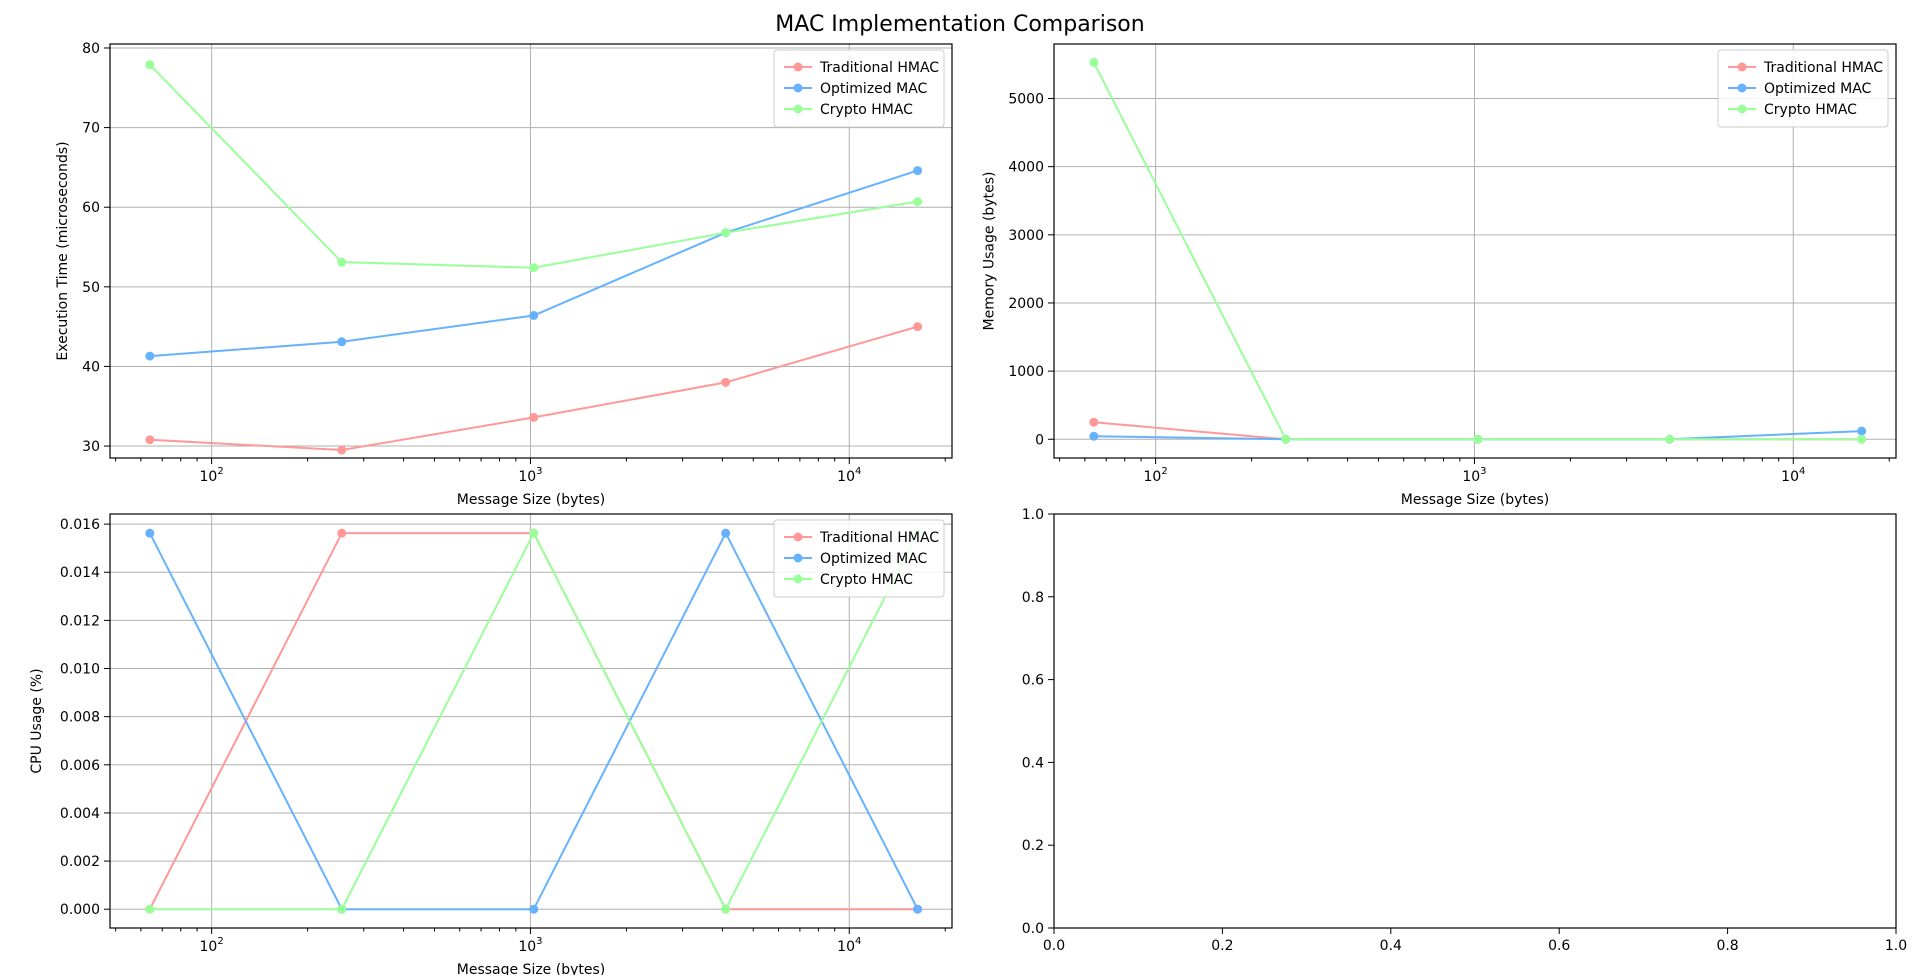  Describe the element at coordinates (1033, 929) in the screenshot. I see `y-tick-label: 0.0` at that location.